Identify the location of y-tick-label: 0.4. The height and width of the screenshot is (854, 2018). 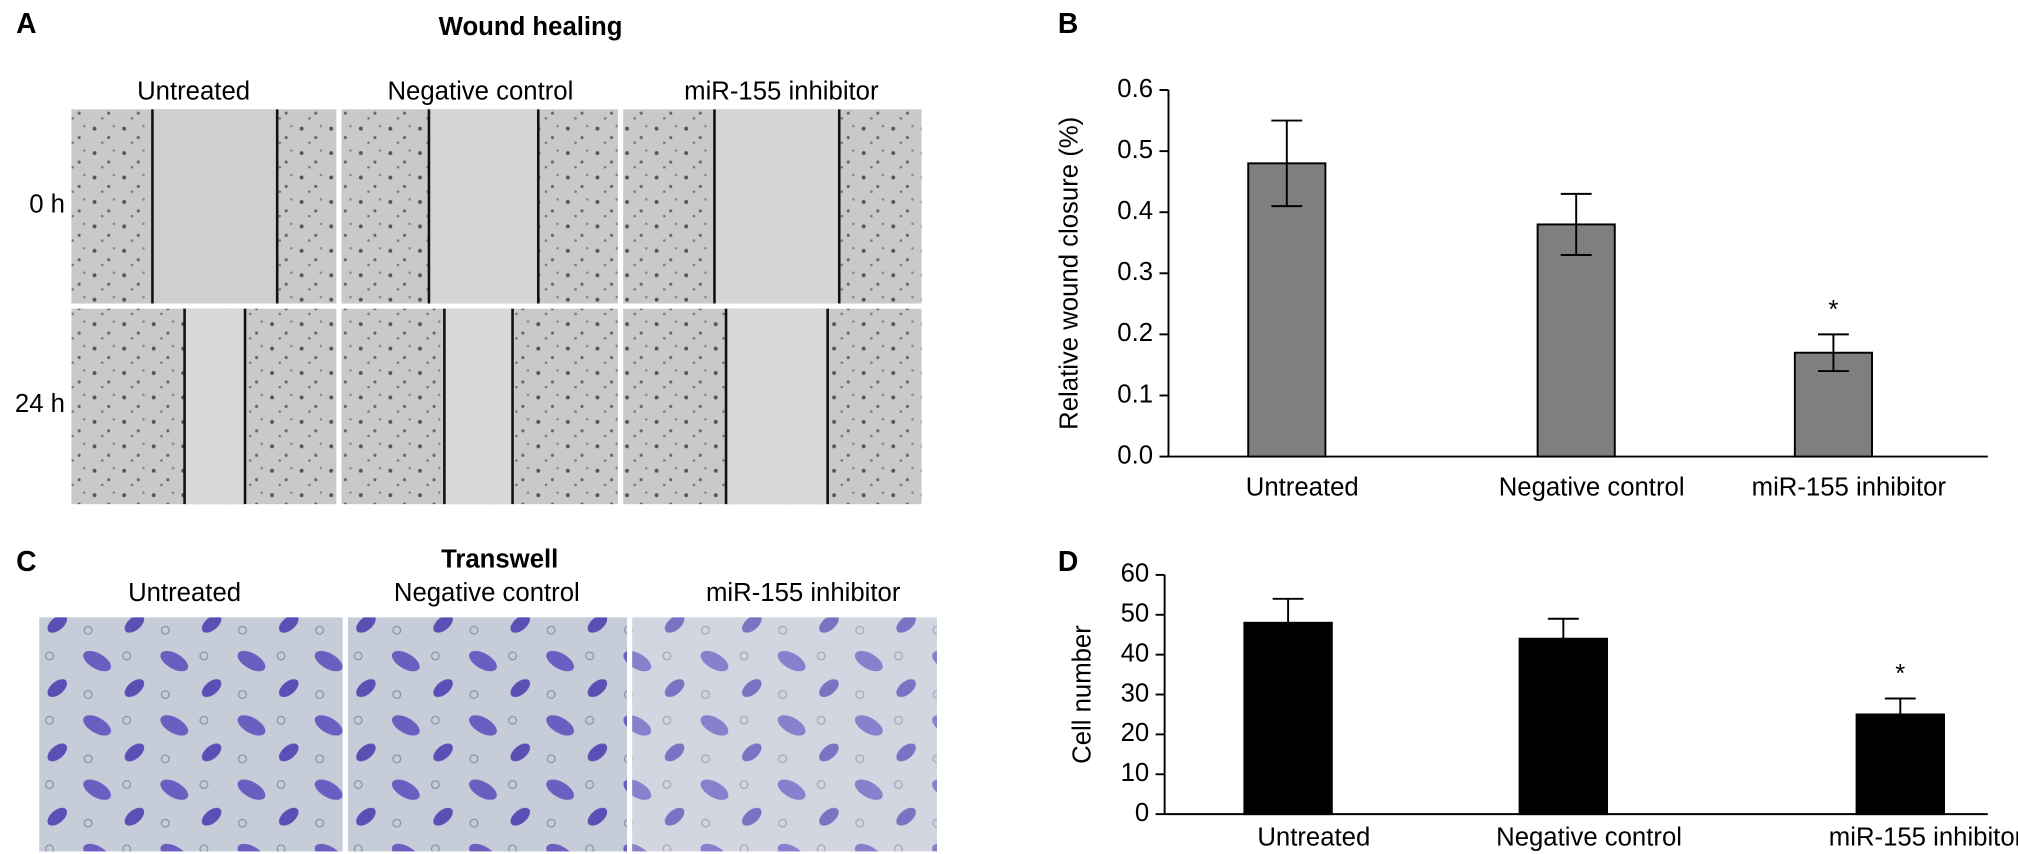
(1135, 211).